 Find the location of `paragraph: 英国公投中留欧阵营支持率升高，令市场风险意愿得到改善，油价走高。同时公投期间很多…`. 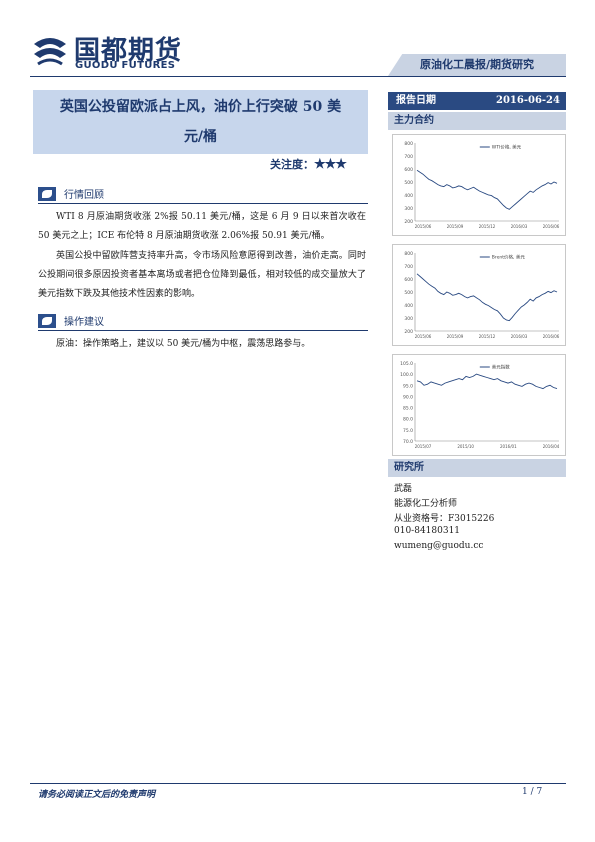

paragraph: 英国公投中留欧阵营支持率升高，令市场风险意愿得到改善，油价走高。同时公投期间很多… is located at coordinates (202, 275).